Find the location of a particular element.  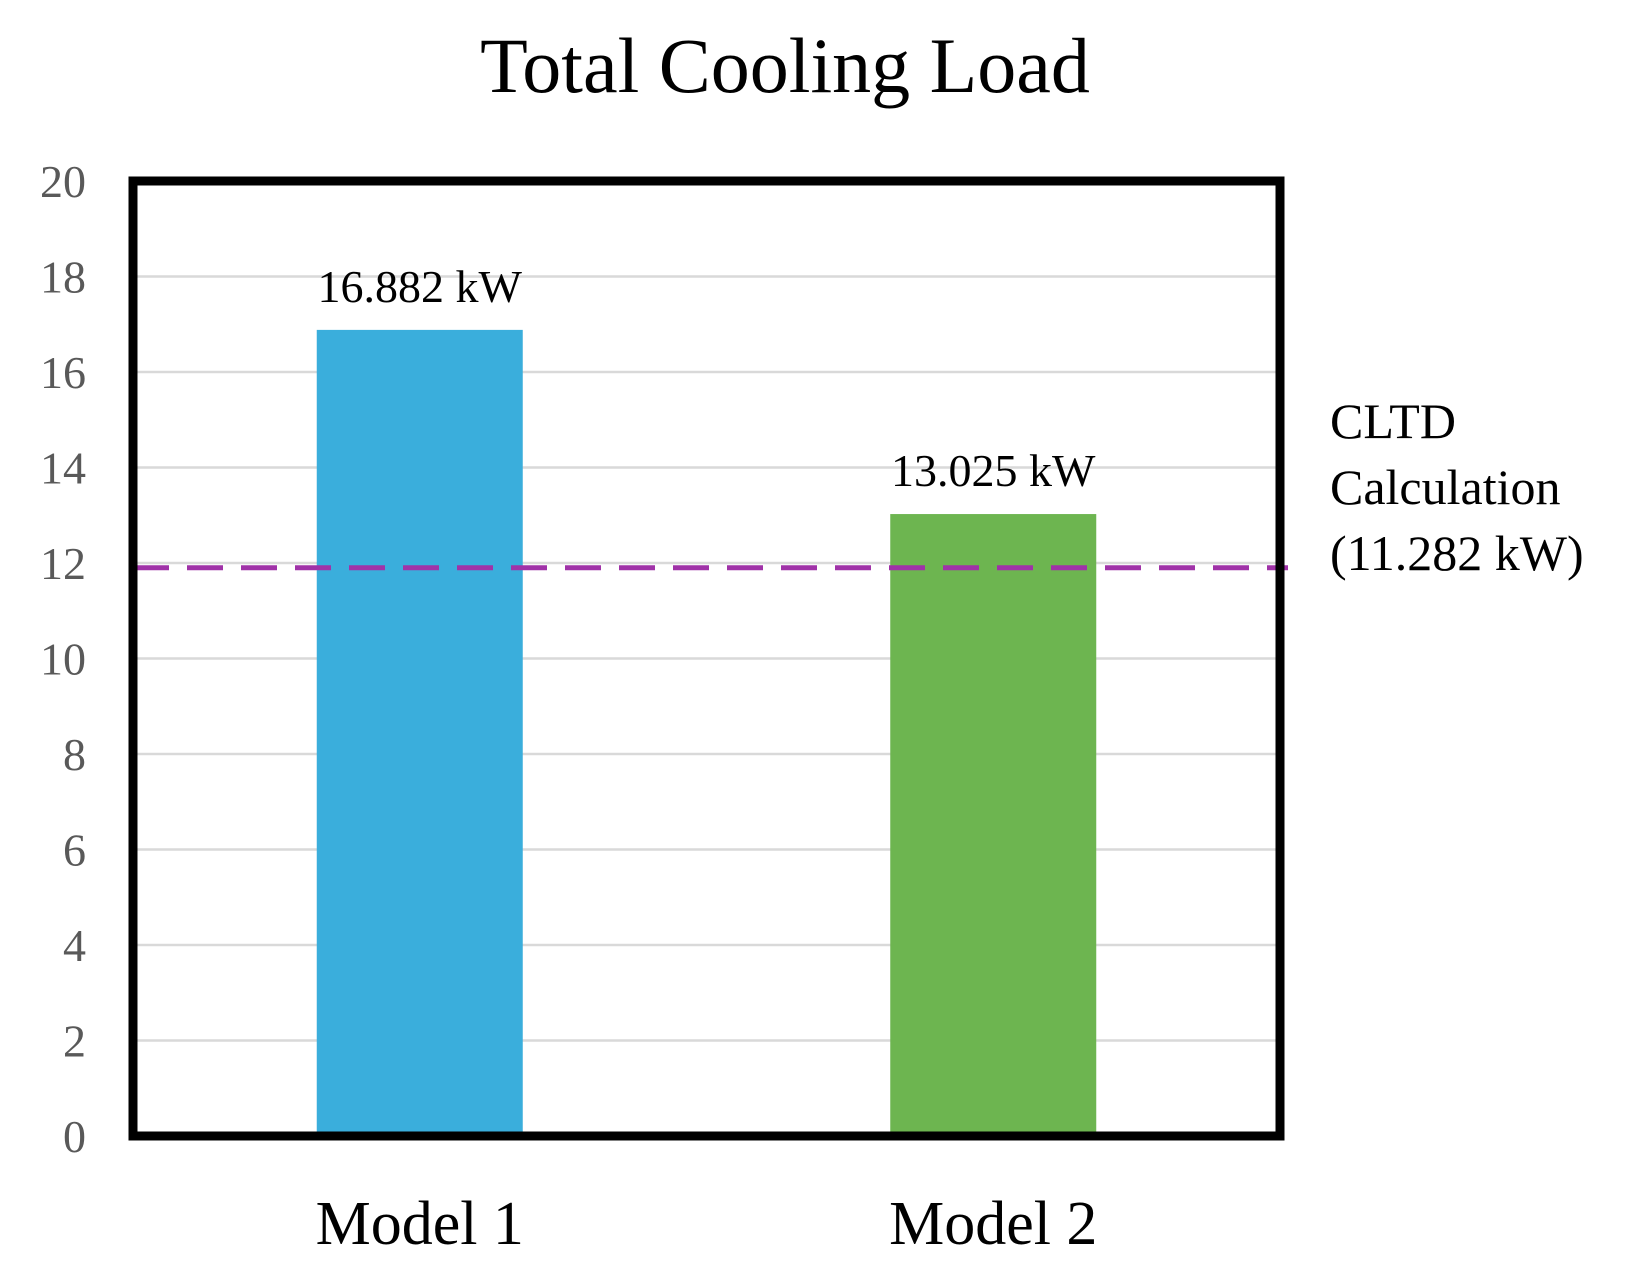

y-tick-label: 20 is located at coordinates (63, 181).